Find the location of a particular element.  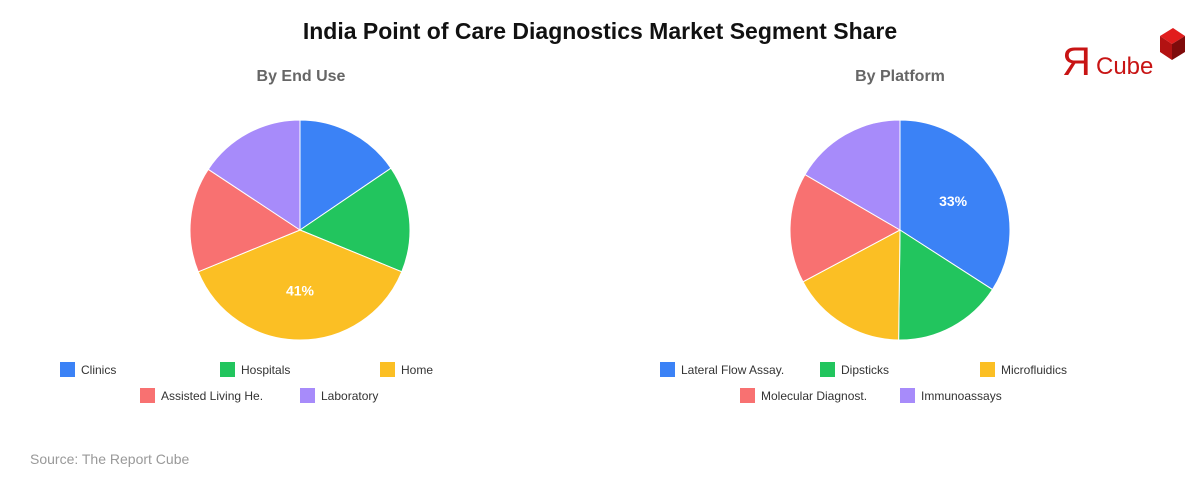

rcube-logo: Я Cube is located at coordinates (1122, 54).